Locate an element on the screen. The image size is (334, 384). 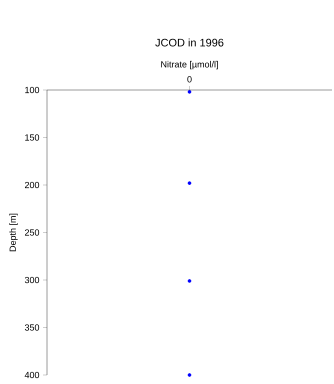
y-axis-title: Depth [m] is located at coordinates (13, 233).